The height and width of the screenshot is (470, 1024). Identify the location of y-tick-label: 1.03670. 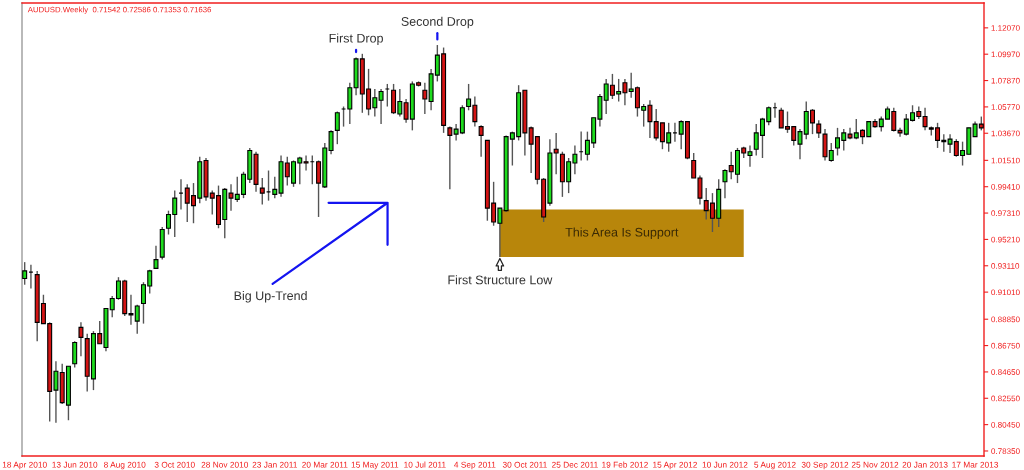
(1005, 133).